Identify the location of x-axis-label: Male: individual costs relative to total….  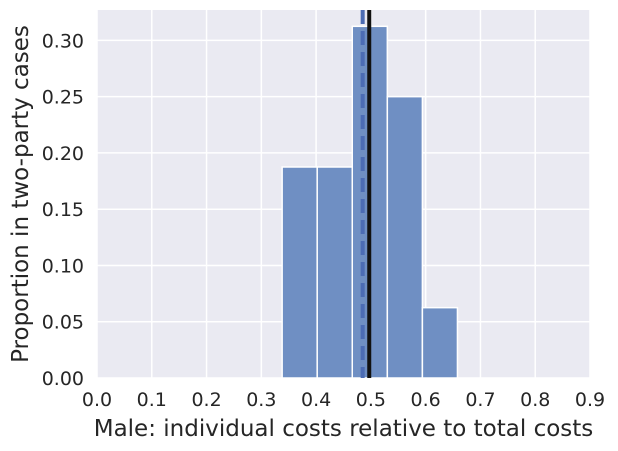
(344, 429).